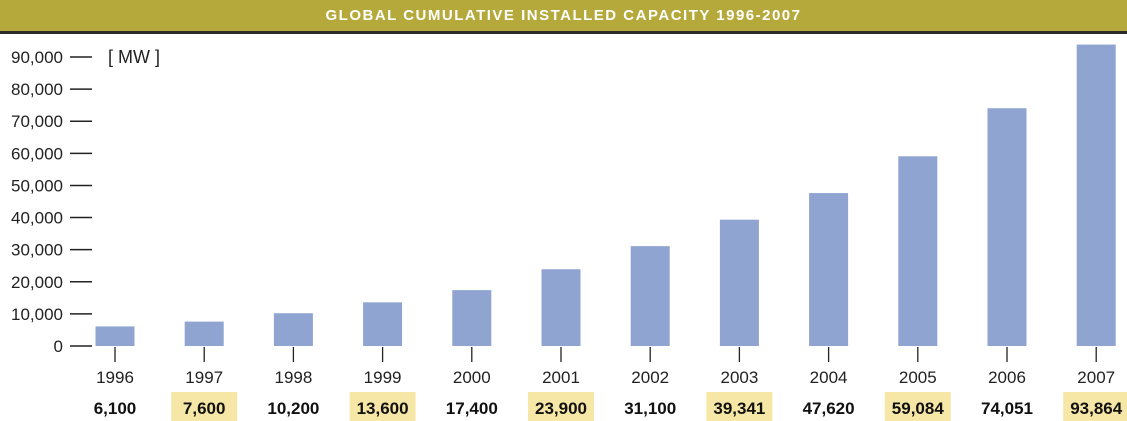 This screenshot has width=1127, height=421. Describe the element at coordinates (293, 408) in the screenshot. I see `value-label: 10,200` at that location.